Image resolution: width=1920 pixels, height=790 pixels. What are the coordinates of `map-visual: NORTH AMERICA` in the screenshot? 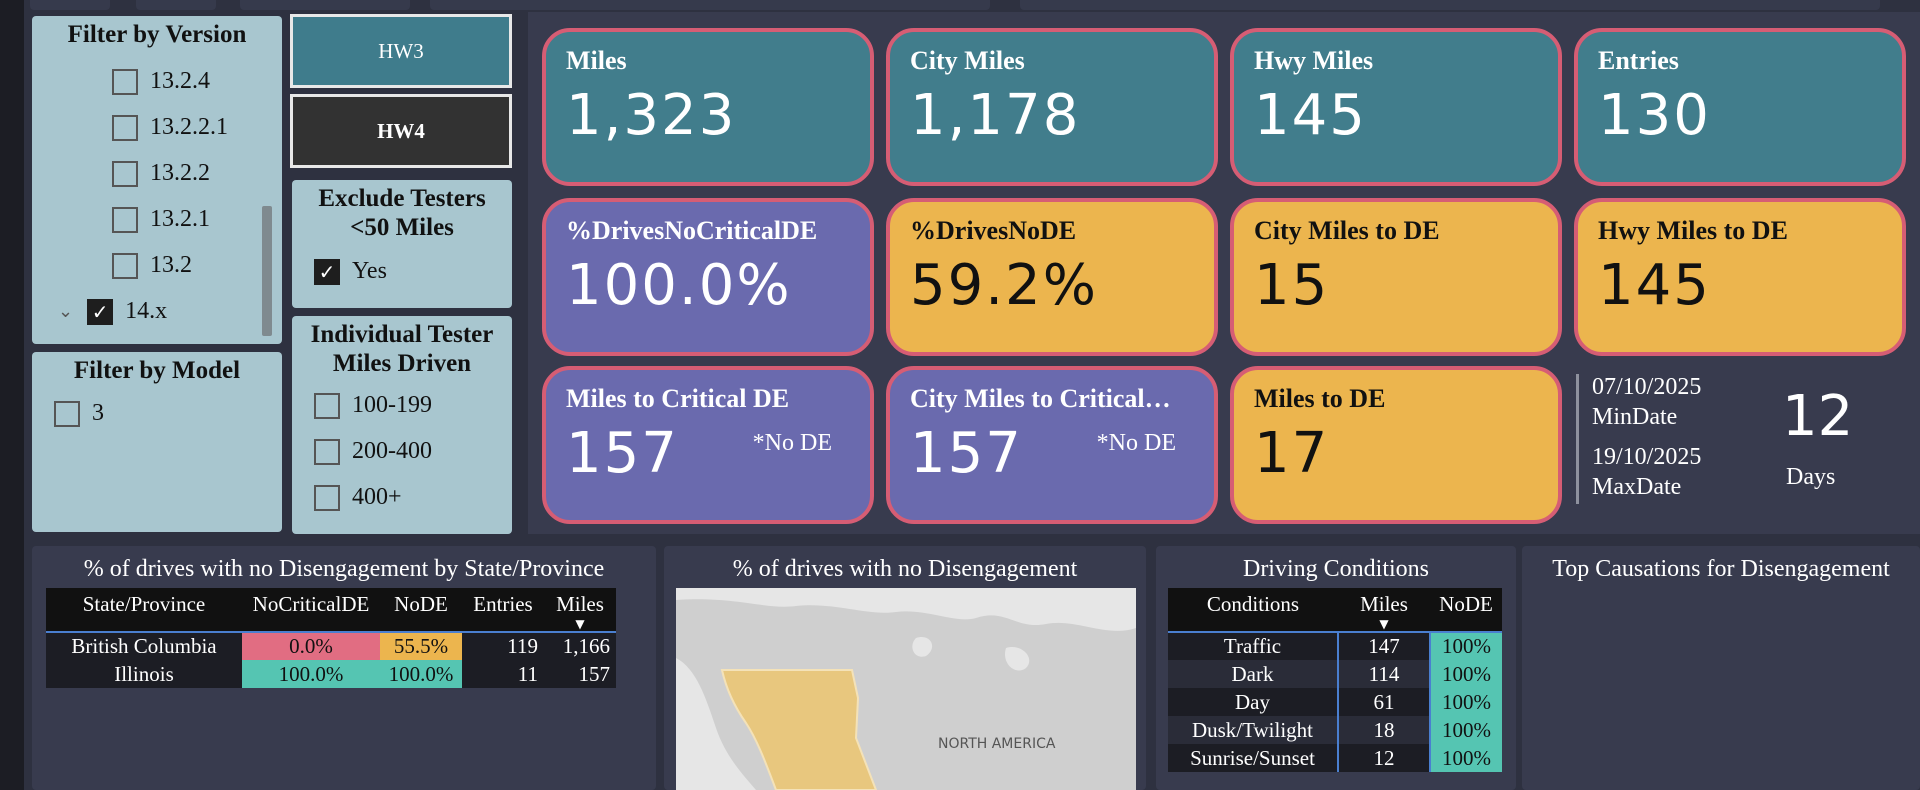 It's located at (906, 689).